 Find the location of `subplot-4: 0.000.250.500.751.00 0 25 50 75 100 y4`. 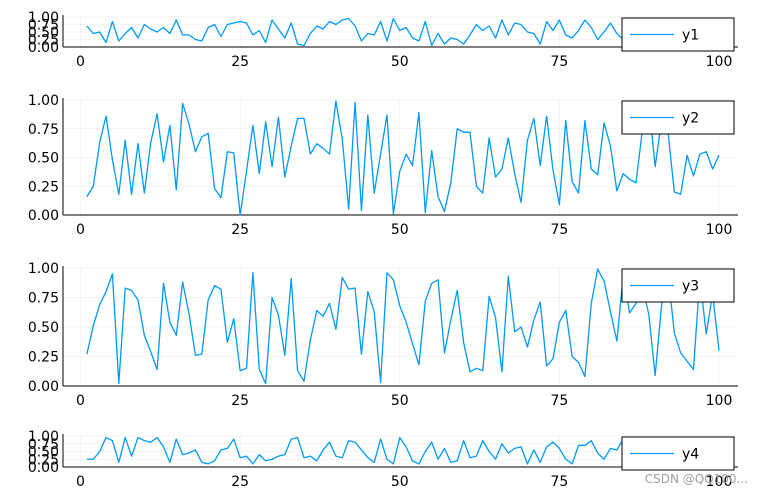

subplot-4: 0.000.250.500.751.00 0 25 50 75 100 y4 is located at coordinates (383, 459).